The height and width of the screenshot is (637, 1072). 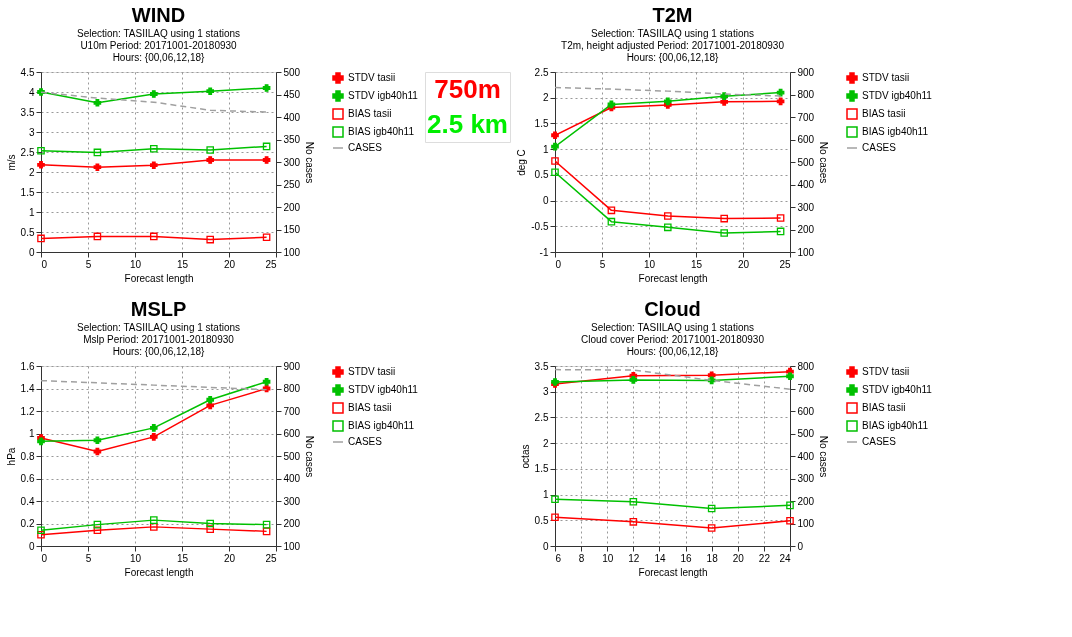 What do you see at coordinates (522, 162) in the screenshot?
I see `y-axis-title: deg C` at bounding box center [522, 162].